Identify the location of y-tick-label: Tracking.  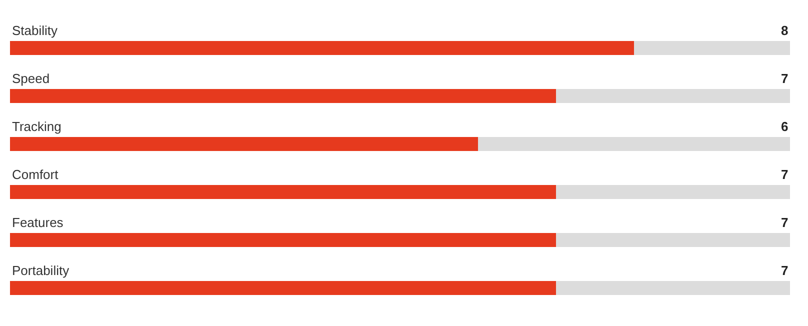
(37, 126).